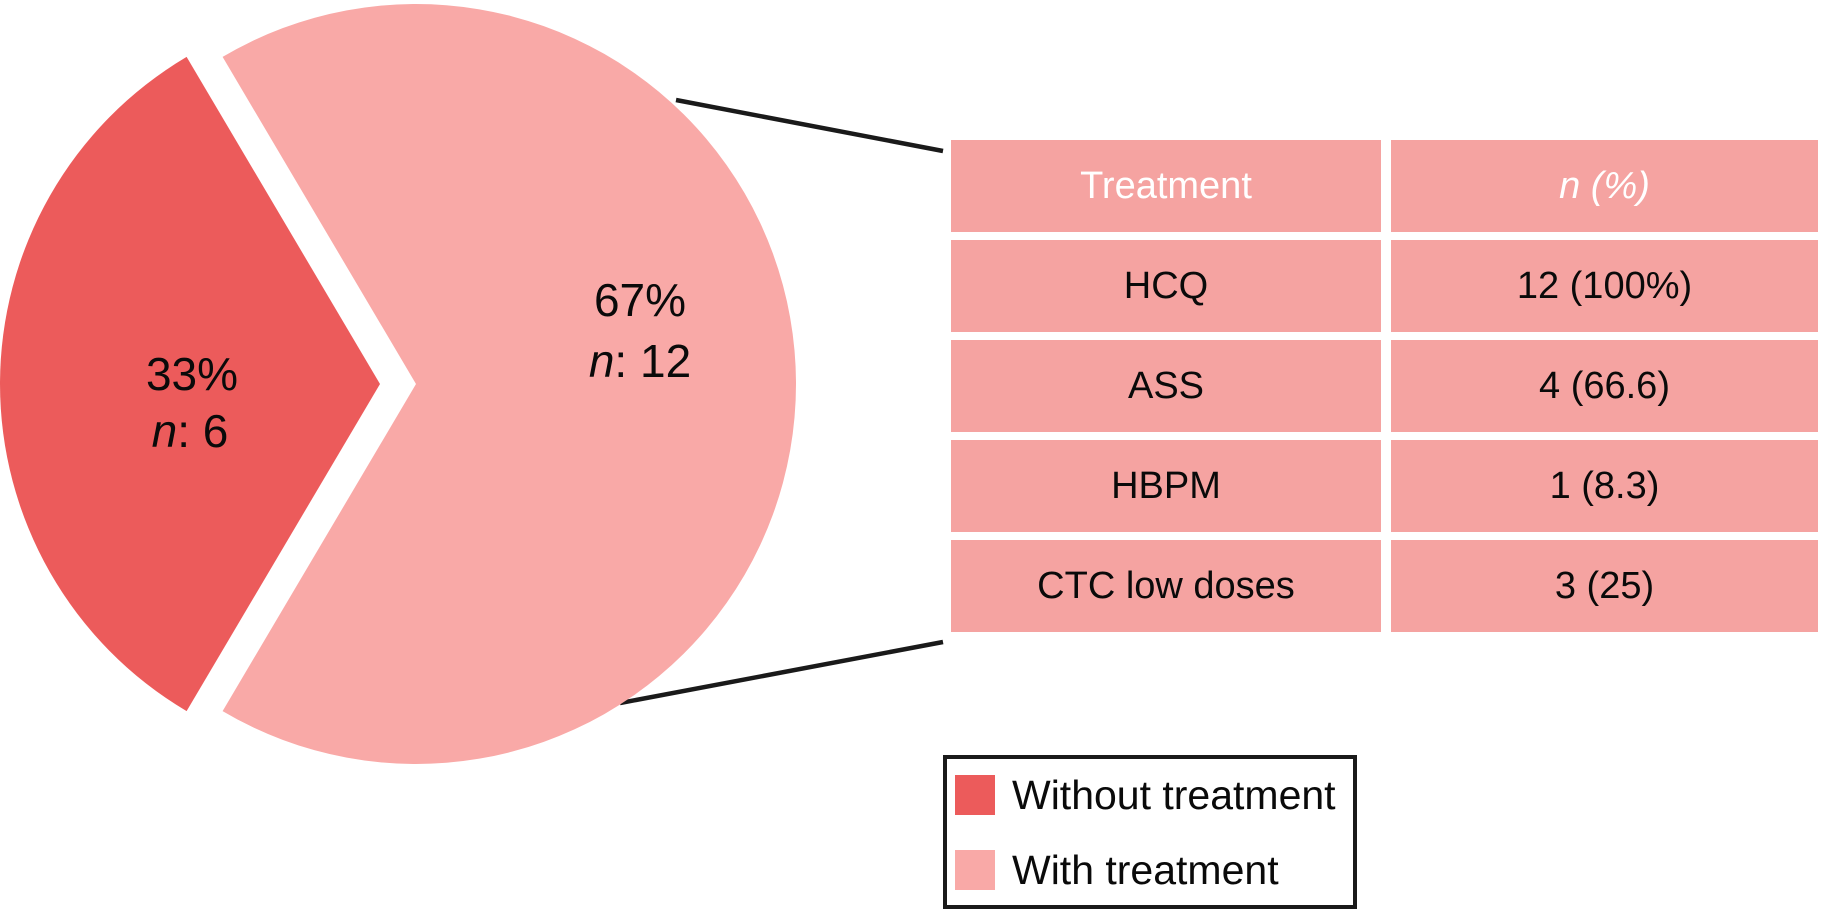 This screenshot has height=916, width=1821. What do you see at coordinates (1166, 186) in the screenshot?
I see `table-header-treatment: Treatment` at bounding box center [1166, 186].